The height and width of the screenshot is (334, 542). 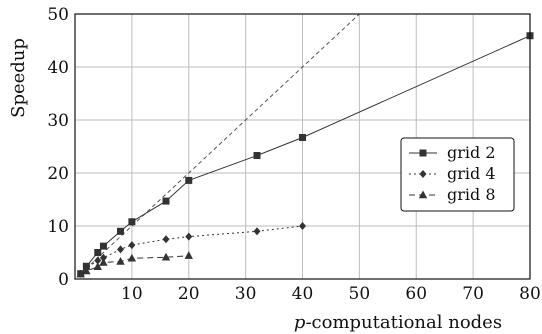 I want to click on legend: grid 2 grid 4 grid 8, so click(x=457, y=174).